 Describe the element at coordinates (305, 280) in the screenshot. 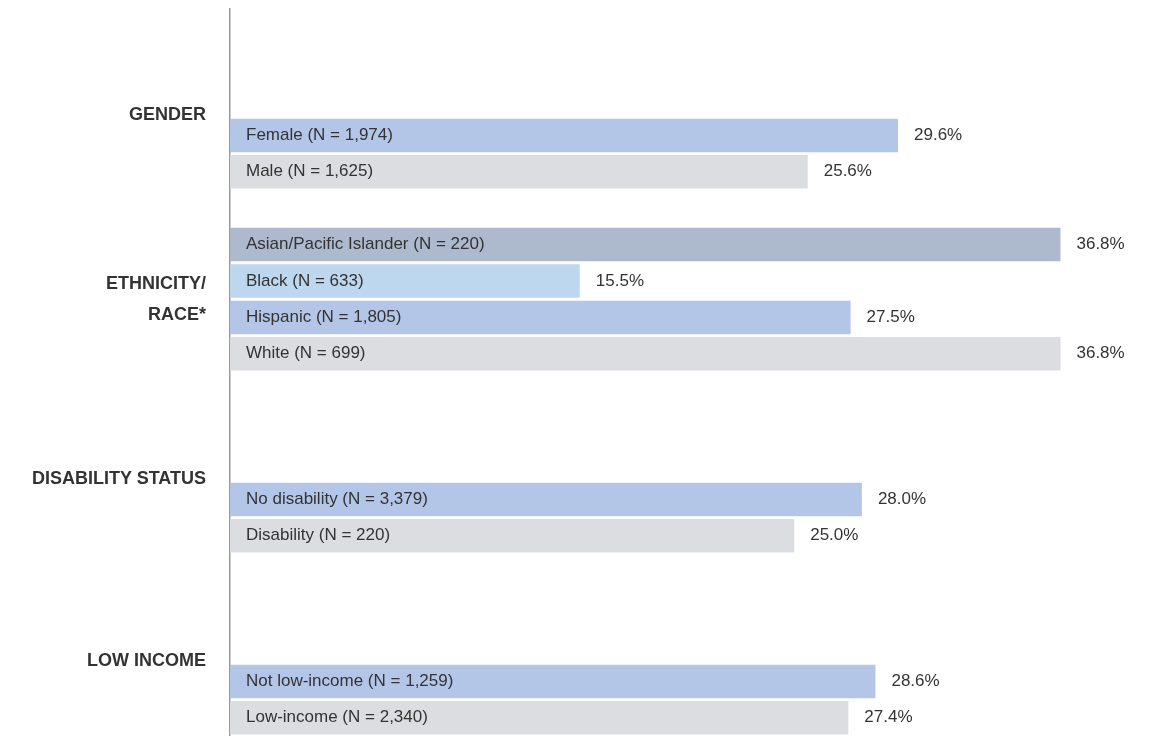

I see `y-tick-label: Black (N = 633)` at that location.